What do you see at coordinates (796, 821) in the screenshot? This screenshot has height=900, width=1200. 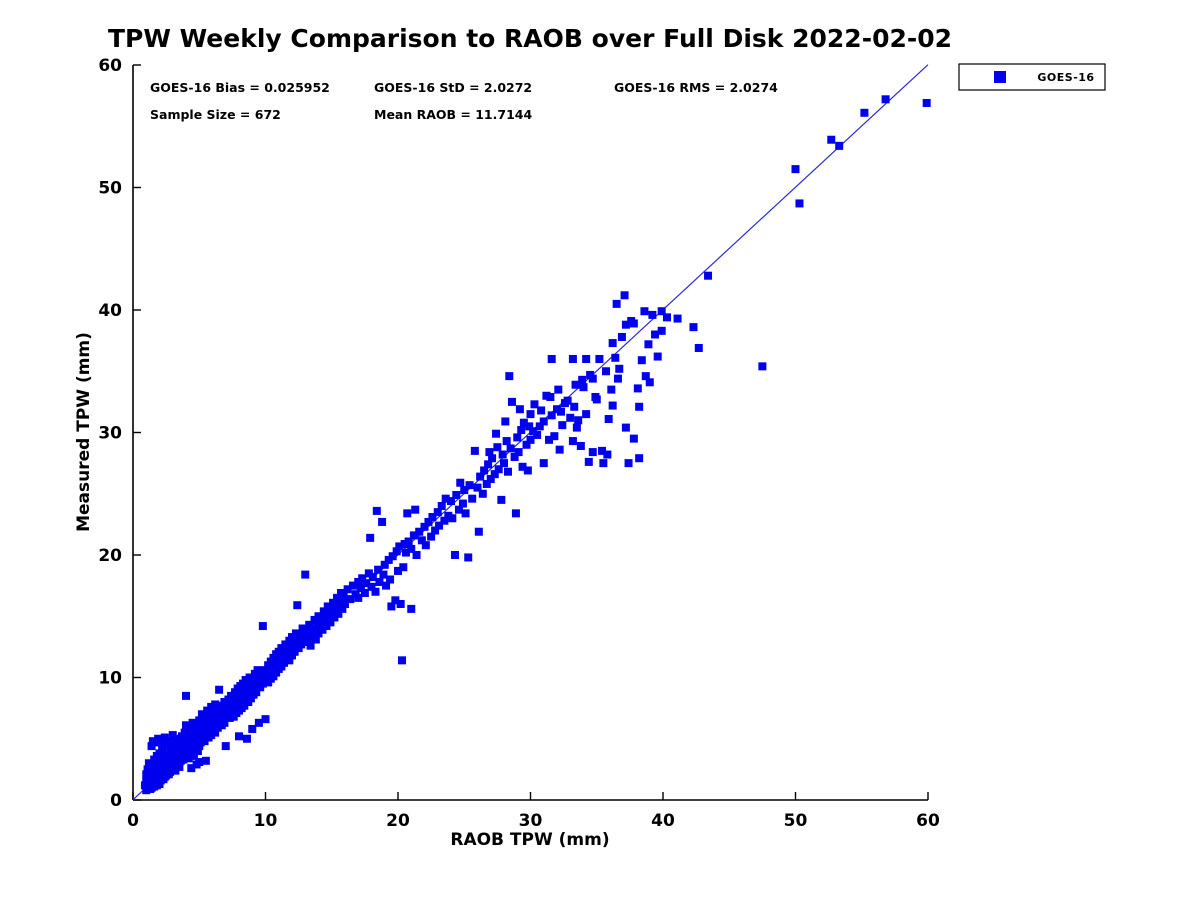 I see `x-tick-label: 50` at bounding box center [796, 821].